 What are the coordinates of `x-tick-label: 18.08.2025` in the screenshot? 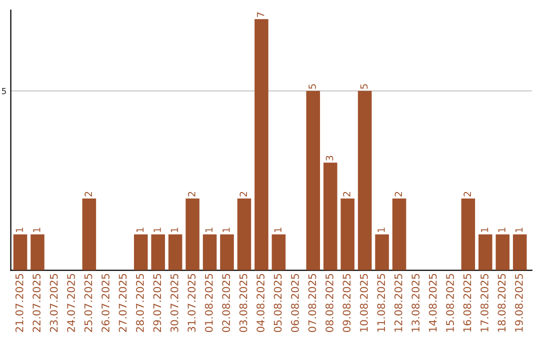 It's located at (502, 303).